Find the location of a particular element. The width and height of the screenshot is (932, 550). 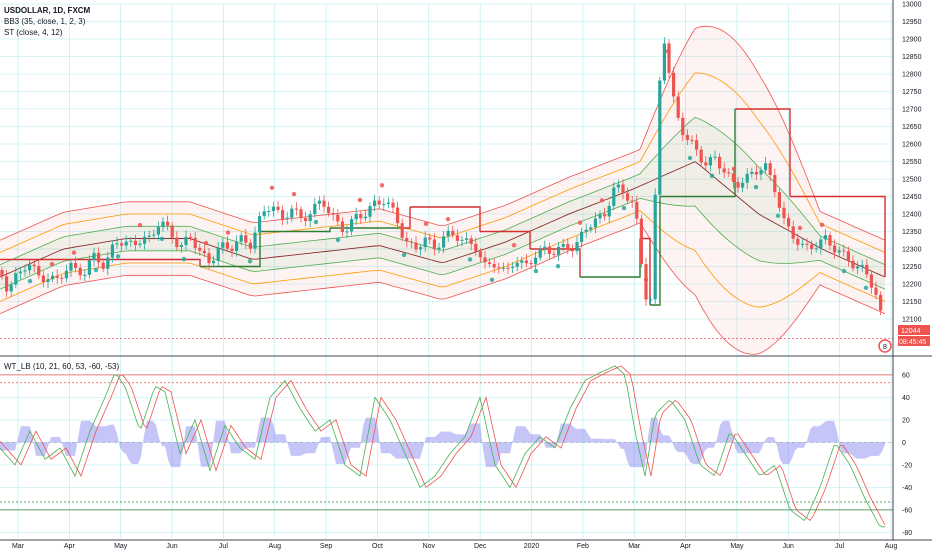

legend-symbol: USDOLLAR, 1D, FXCM is located at coordinates (47, 10).